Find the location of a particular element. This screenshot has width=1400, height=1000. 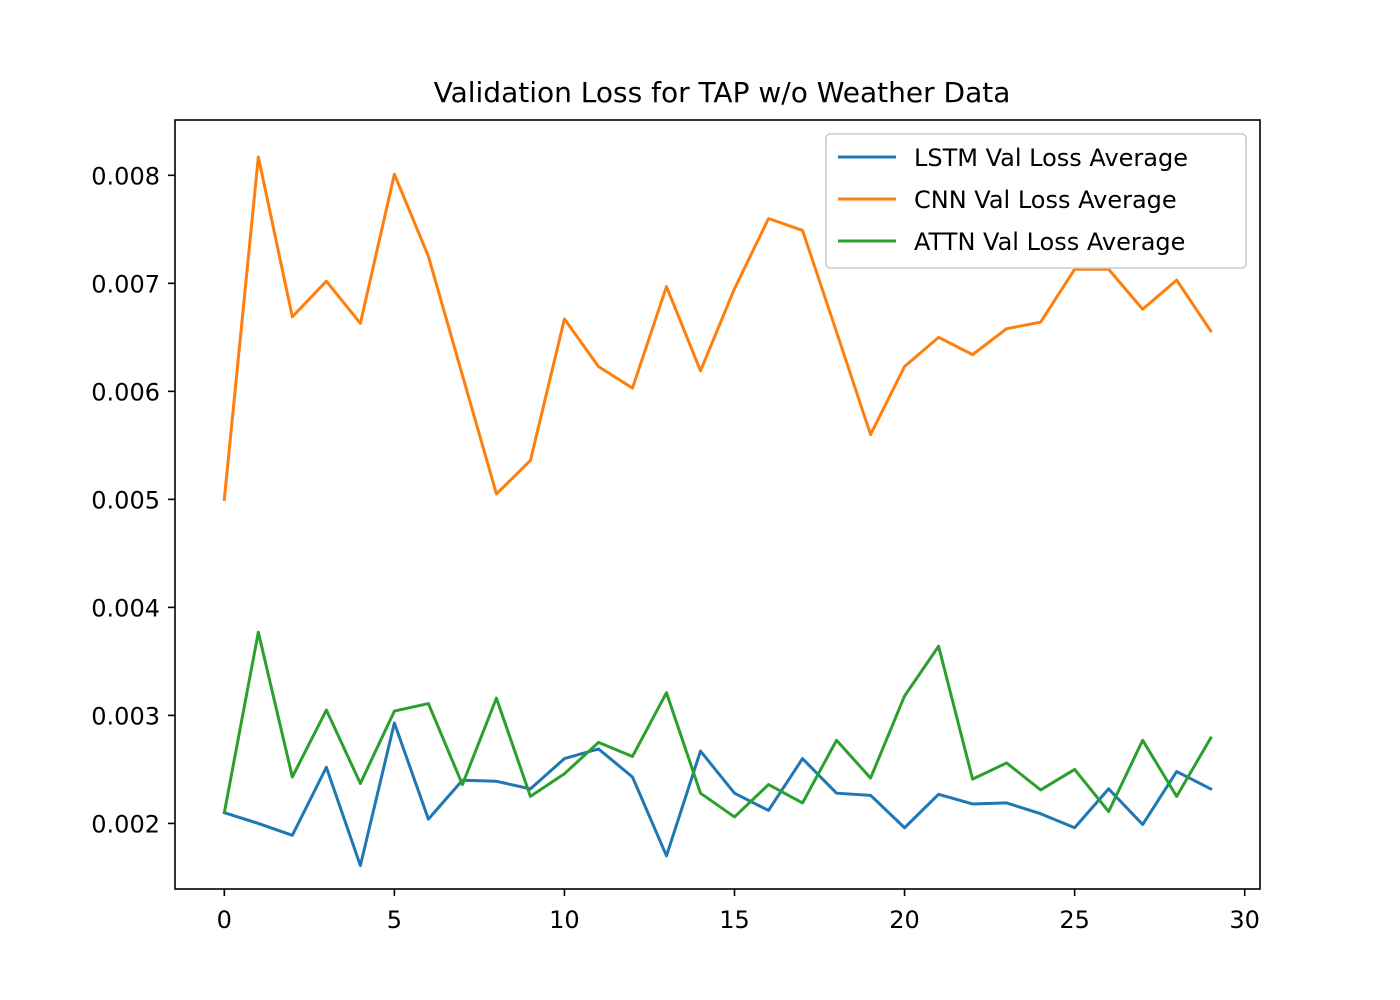

legend-label-lstm: LSTM Val Loss Average is located at coordinates (1051, 158).